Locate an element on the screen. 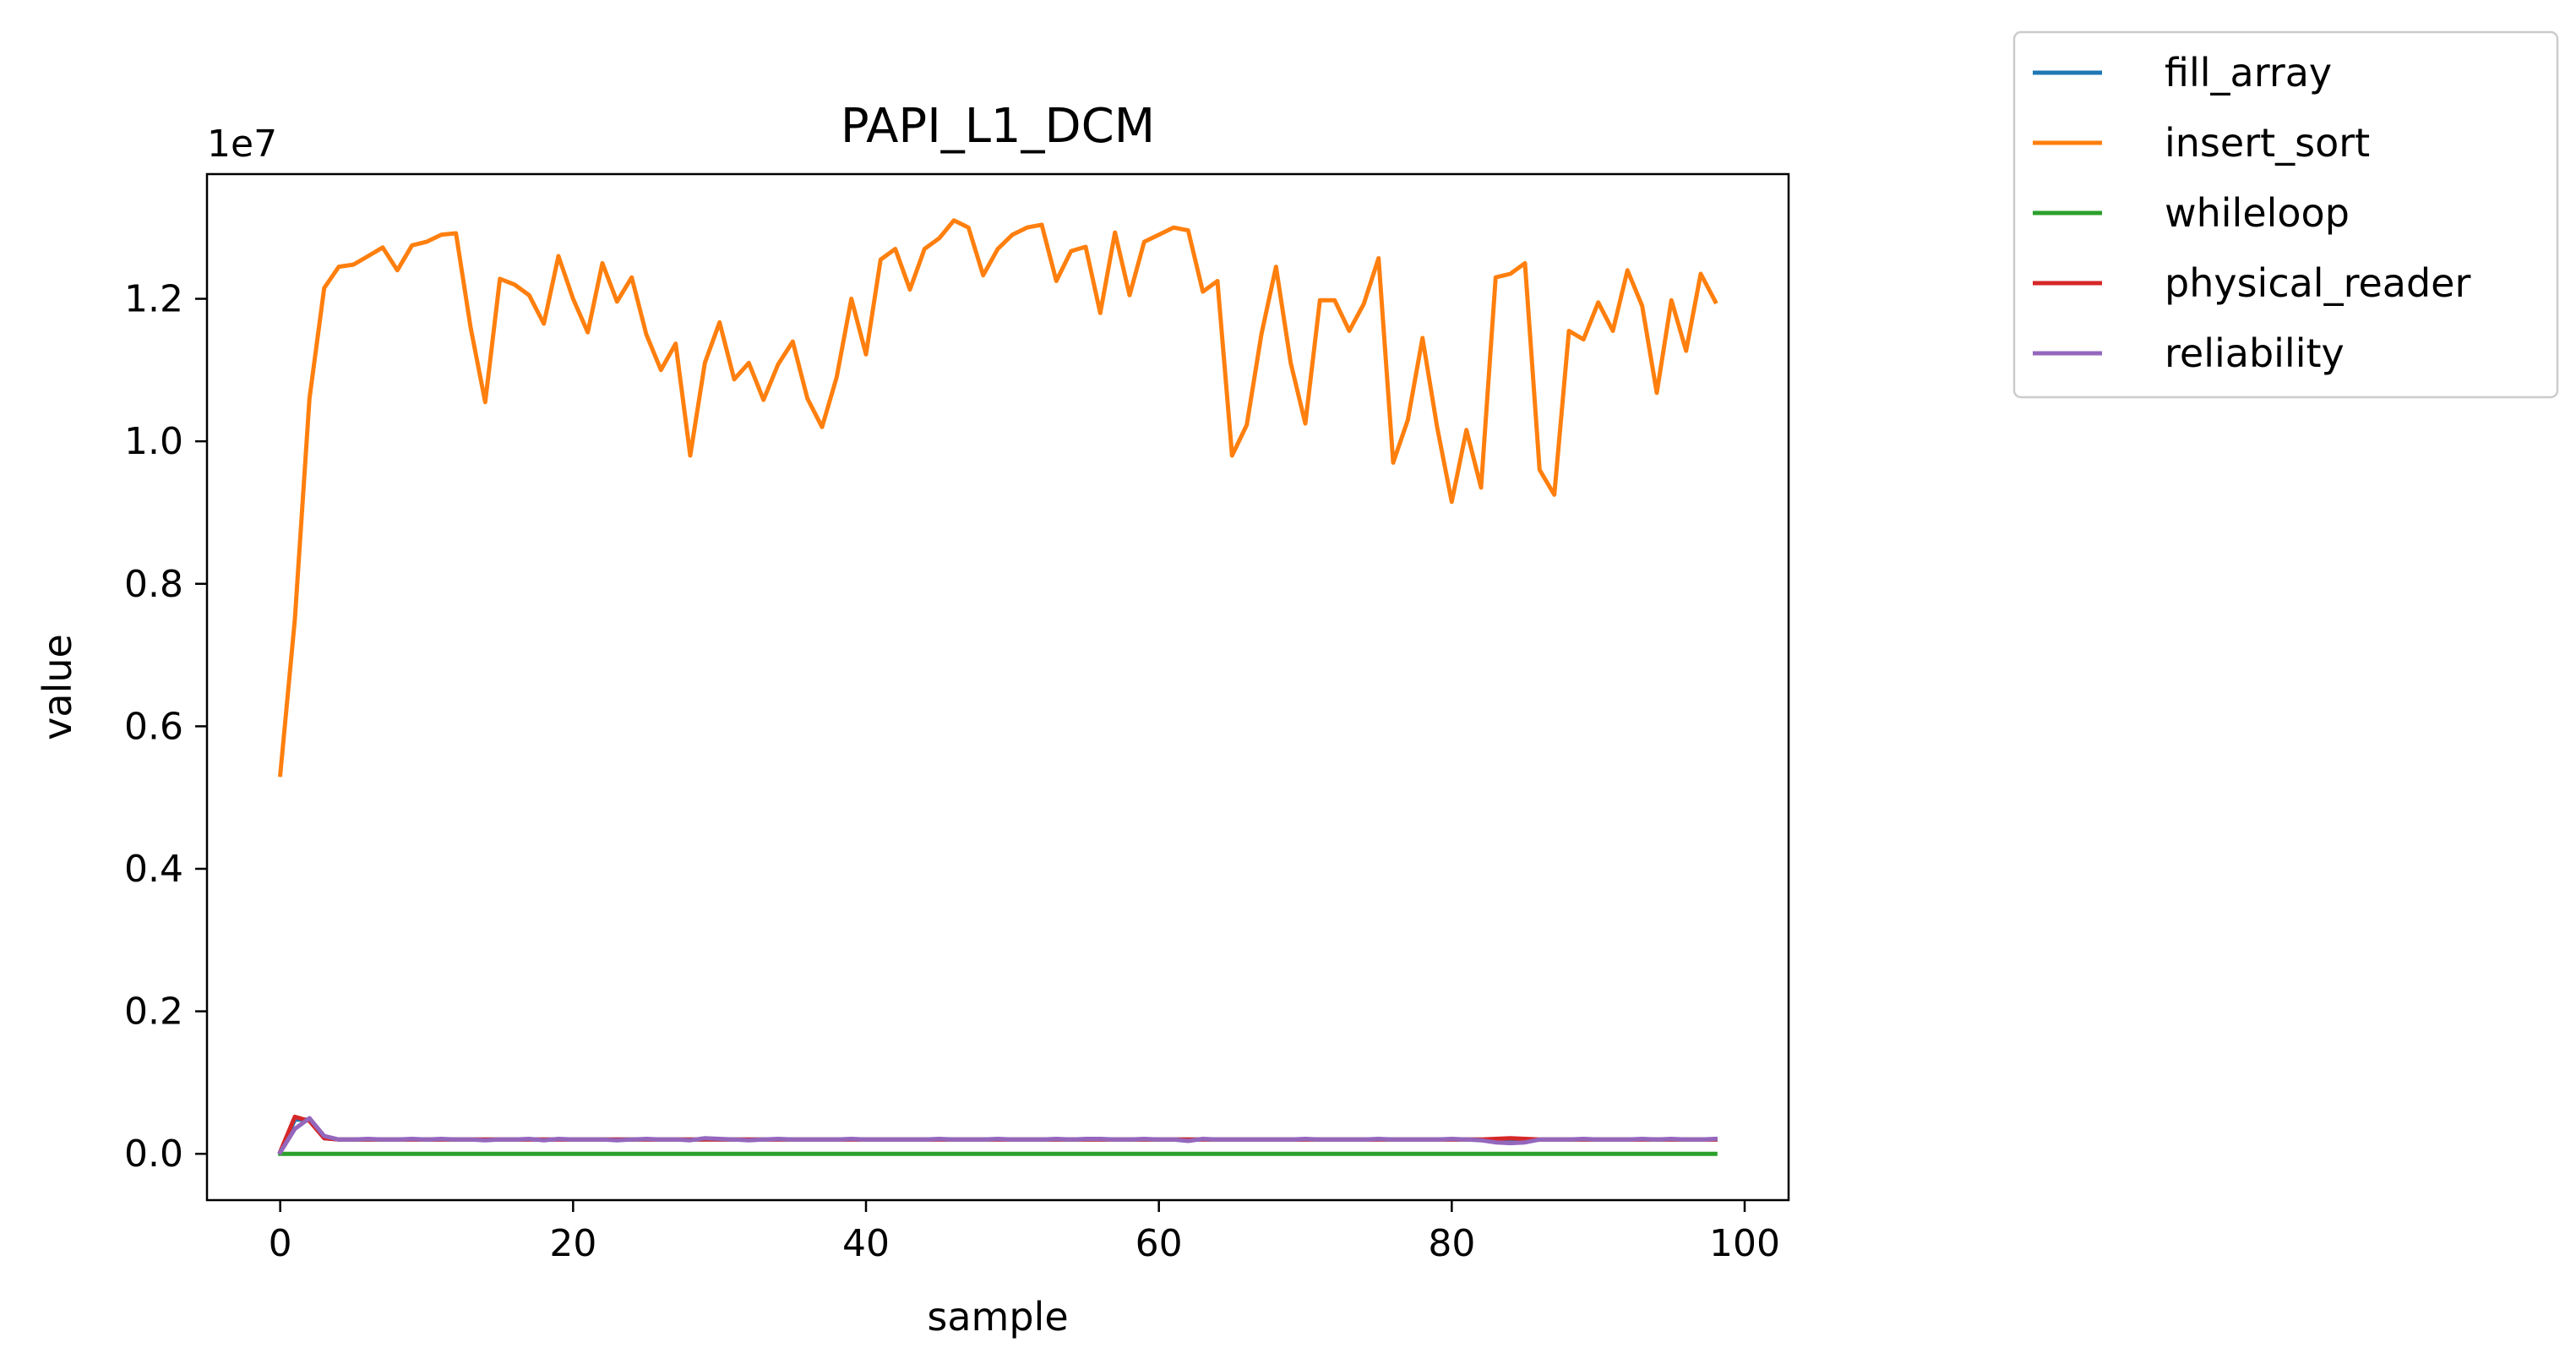  y-tick-label: 1.0 is located at coordinates (153, 441).